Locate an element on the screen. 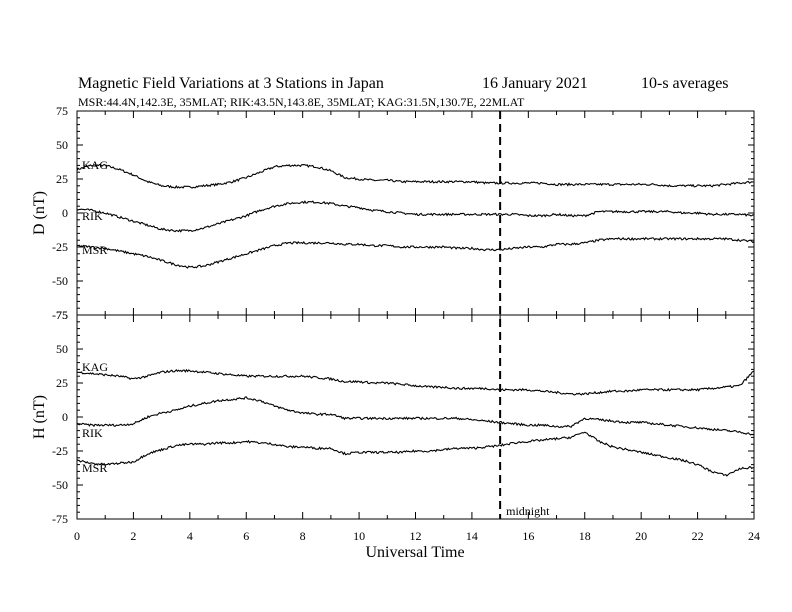 The width and height of the screenshot is (792, 612). d-label-msr: MSR is located at coordinates (94, 250).